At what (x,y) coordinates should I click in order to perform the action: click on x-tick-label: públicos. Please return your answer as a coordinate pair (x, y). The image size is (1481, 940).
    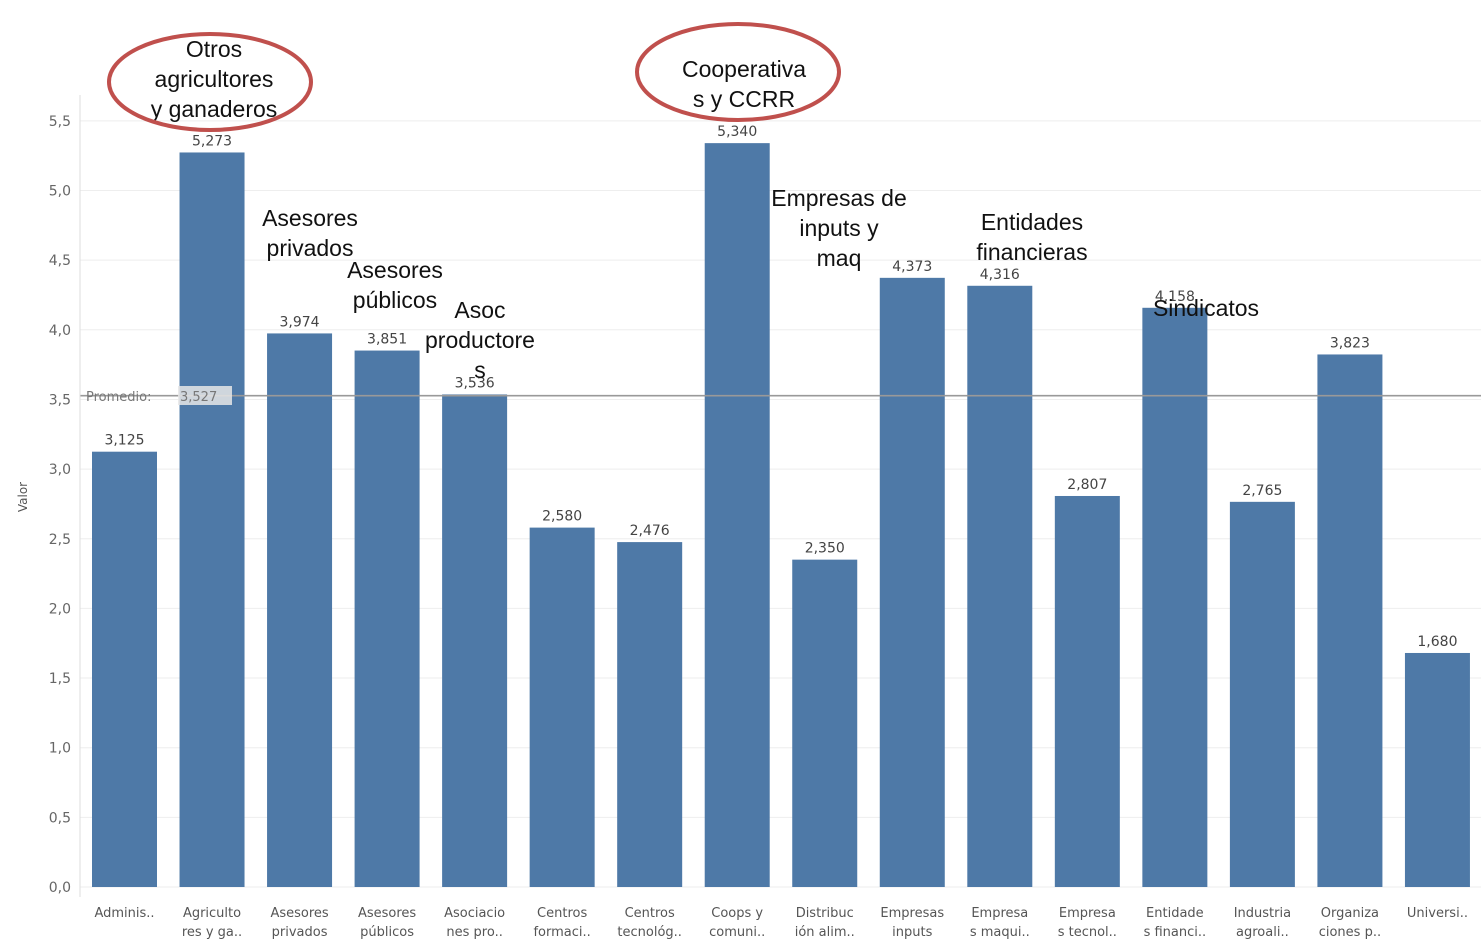
    Looking at the image, I should click on (387, 932).